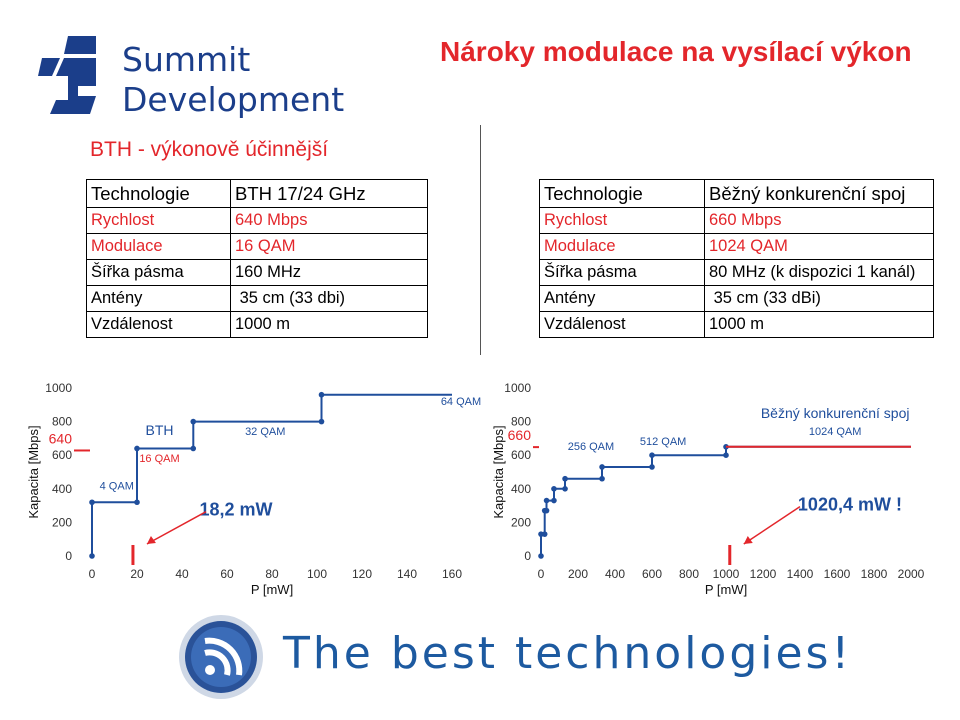 This screenshot has width=960, height=720. I want to click on table-cell: 80 MHz (k dispozici 1 kanál), so click(819, 272).